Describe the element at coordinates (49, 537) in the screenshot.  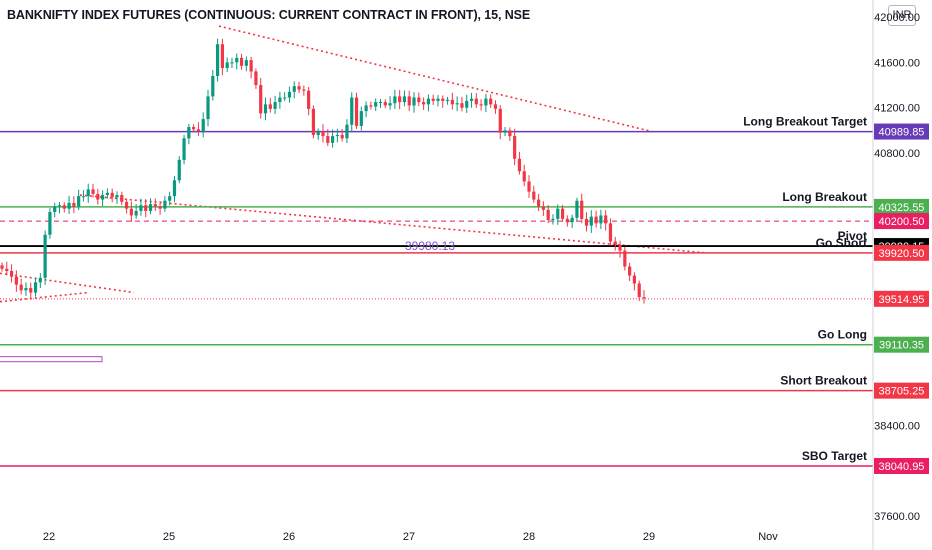
I see `x-tick-label: 22` at that location.